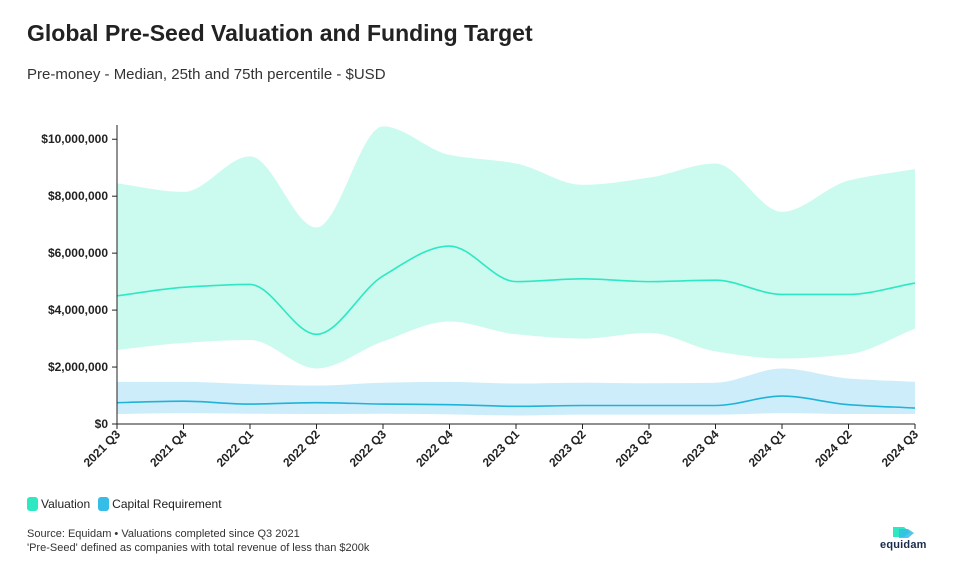 The image size is (958, 580). I want to click on equidam-logo: equidam, so click(906, 539).